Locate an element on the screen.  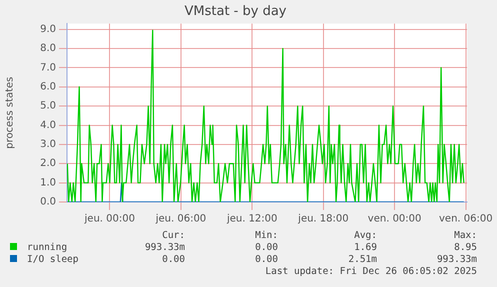
x-tick-label: ven. 00:00 is located at coordinates (395, 219).